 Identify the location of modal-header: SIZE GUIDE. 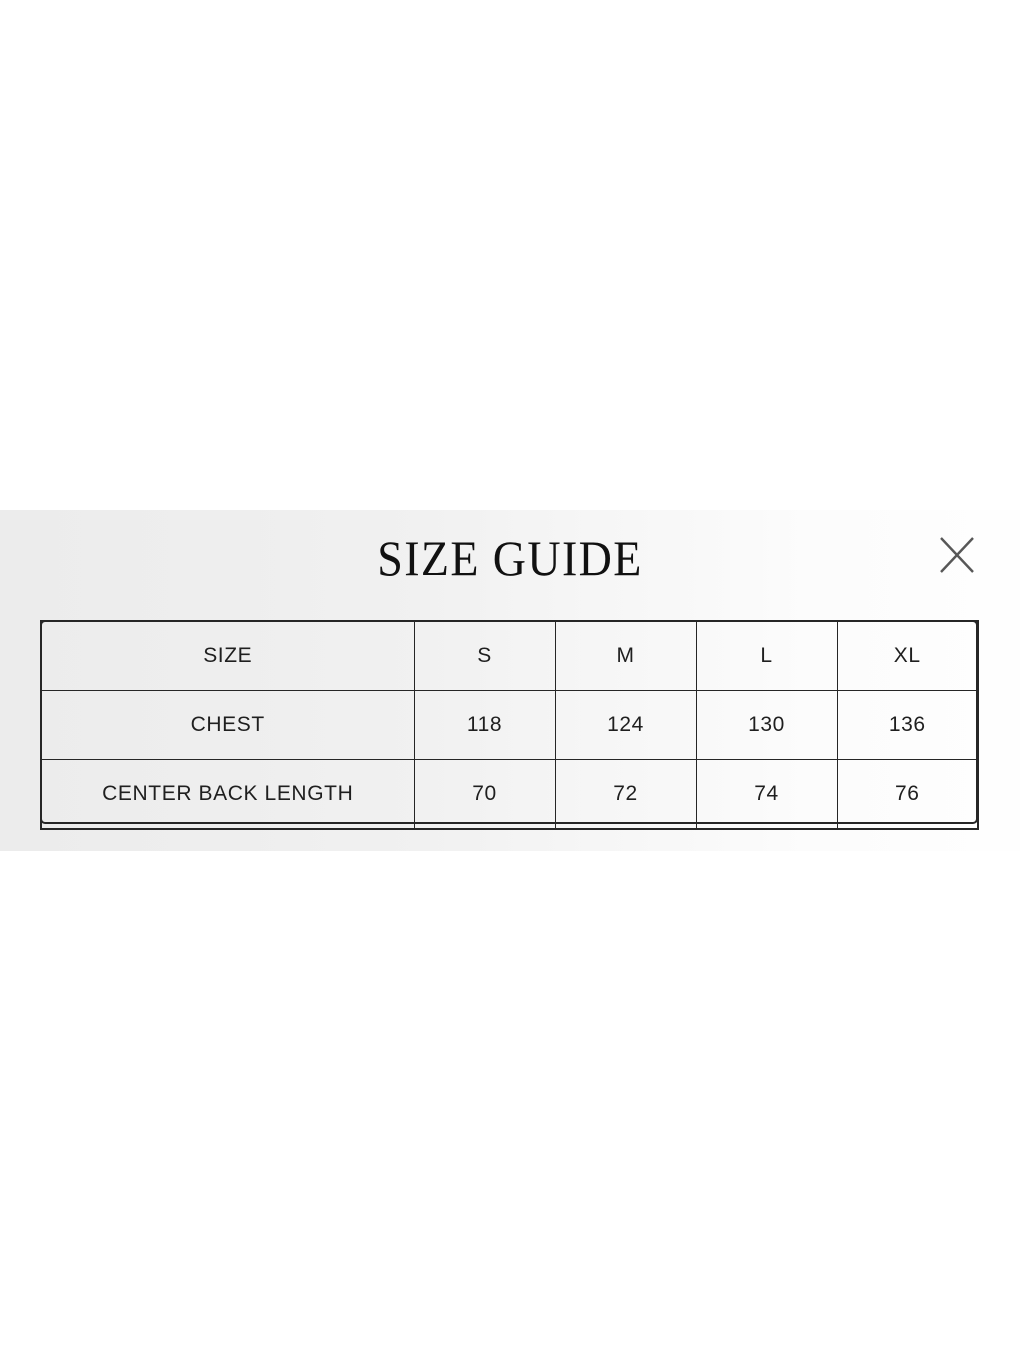
(510, 562).